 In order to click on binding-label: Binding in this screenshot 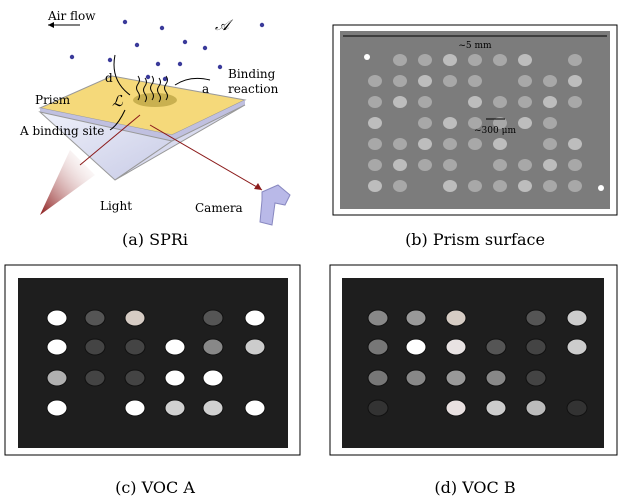, I will do `click(252, 74)`.